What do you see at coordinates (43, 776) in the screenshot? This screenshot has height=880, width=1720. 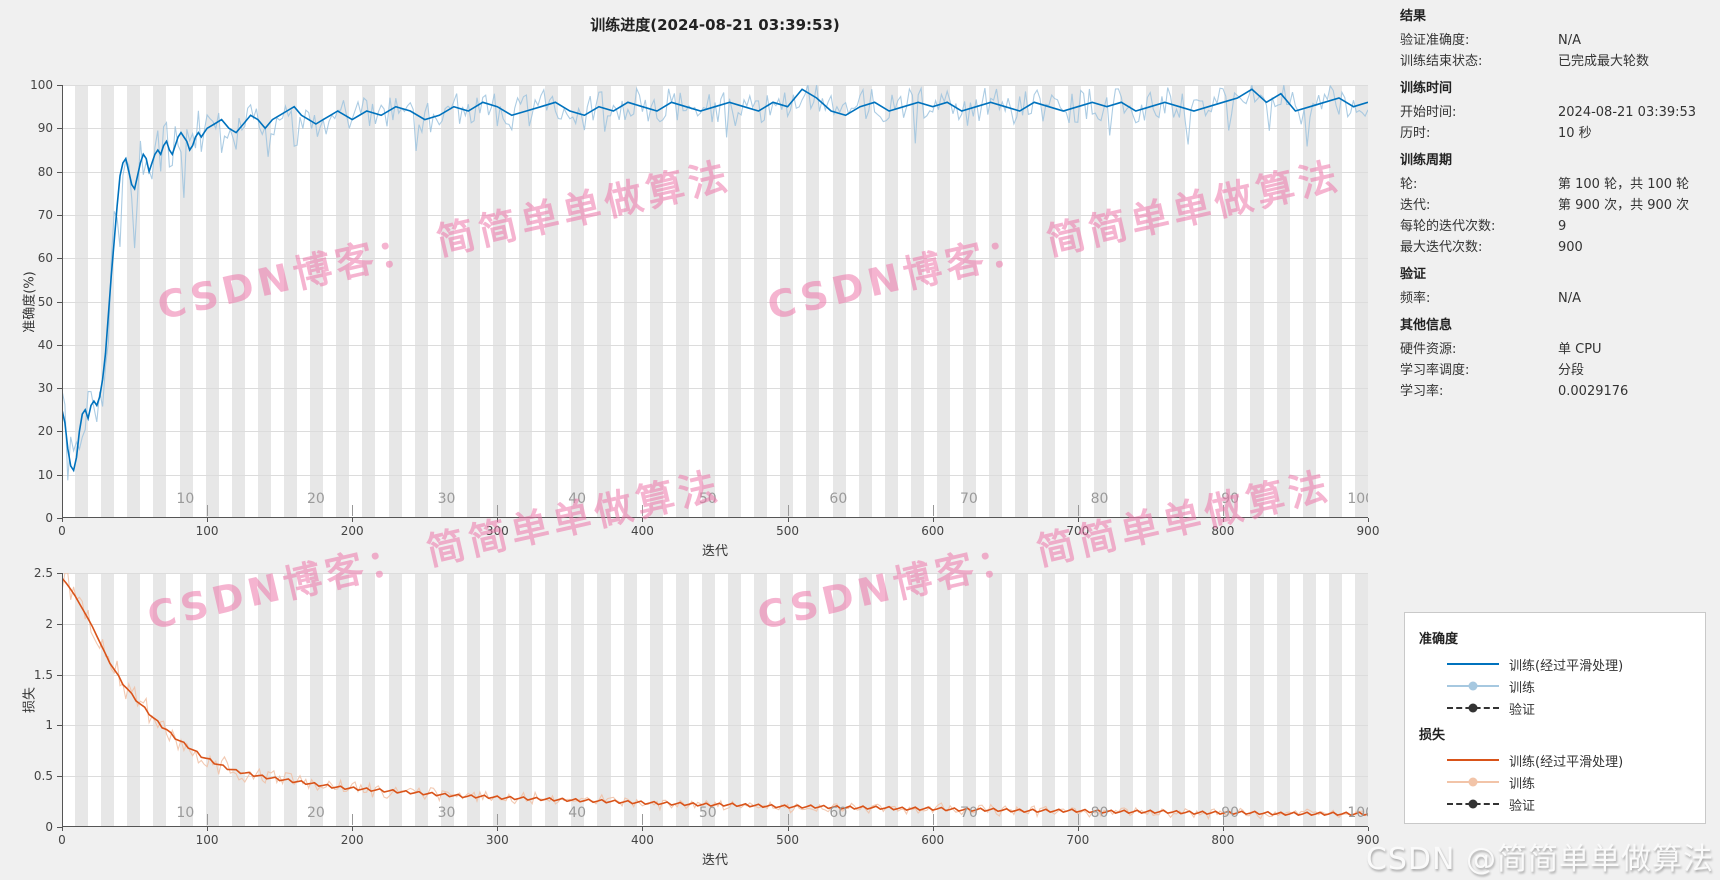 I see `y-tick-label: 0.5` at bounding box center [43, 776].